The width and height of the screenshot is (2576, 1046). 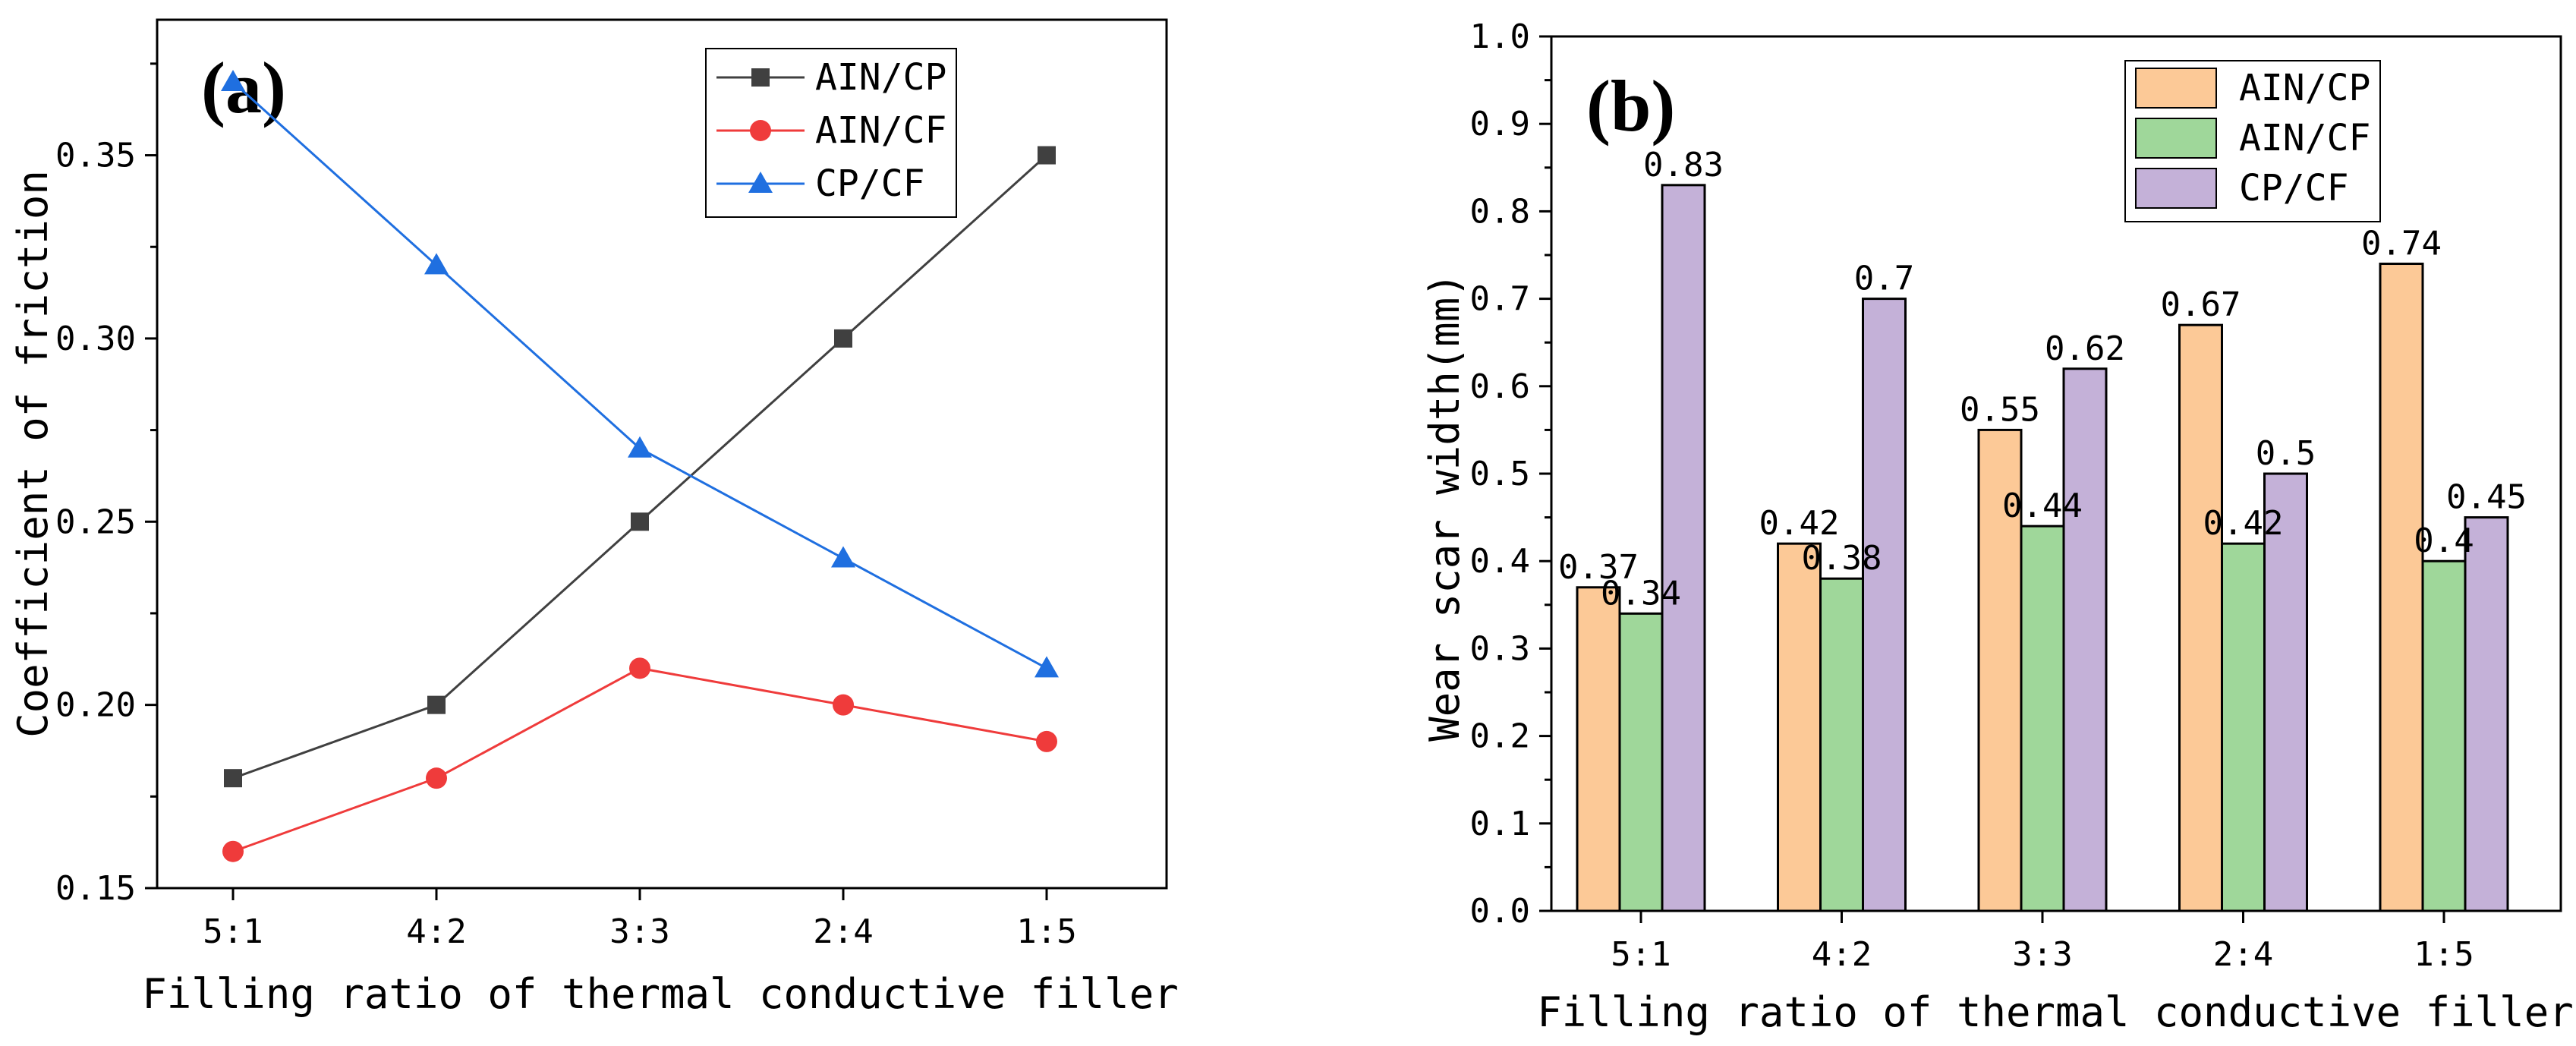 I want to click on y-tick-label: 0.20, so click(x=95, y=705).